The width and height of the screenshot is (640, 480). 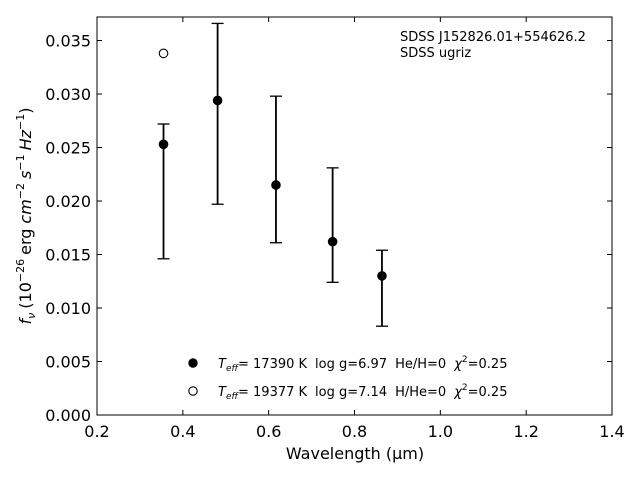 What do you see at coordinates (611, 431) in the screenshot?
I see `x-tick-label: 1.4` at bounding box center [611, 431].